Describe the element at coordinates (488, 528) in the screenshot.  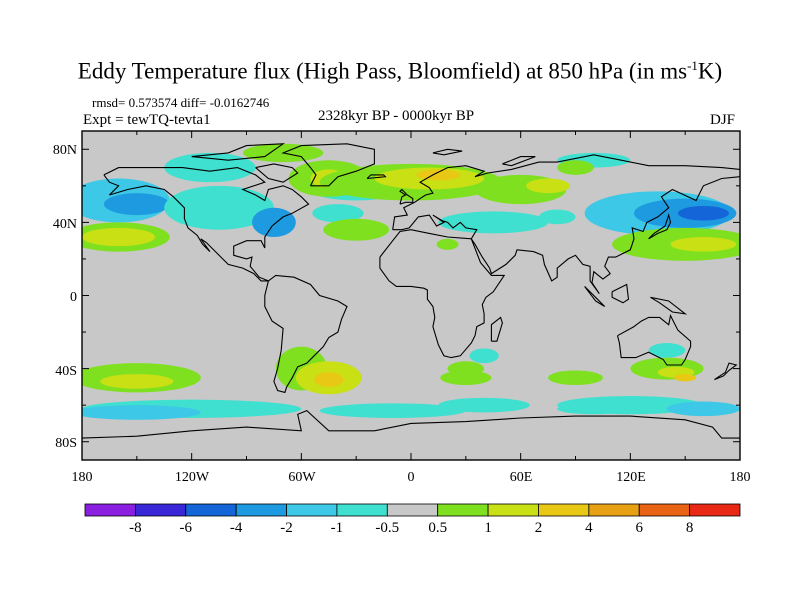
I see `colorbar-label: 1` at that location.